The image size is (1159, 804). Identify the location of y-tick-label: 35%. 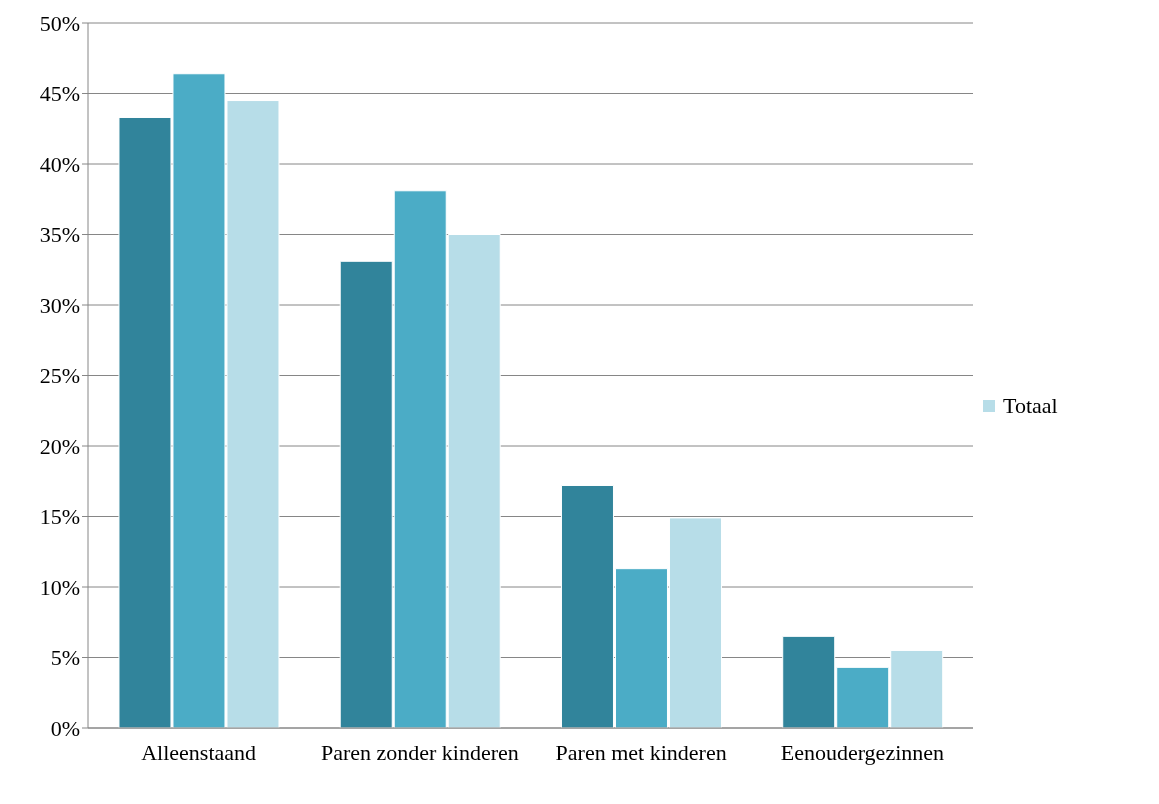
(59, 235).